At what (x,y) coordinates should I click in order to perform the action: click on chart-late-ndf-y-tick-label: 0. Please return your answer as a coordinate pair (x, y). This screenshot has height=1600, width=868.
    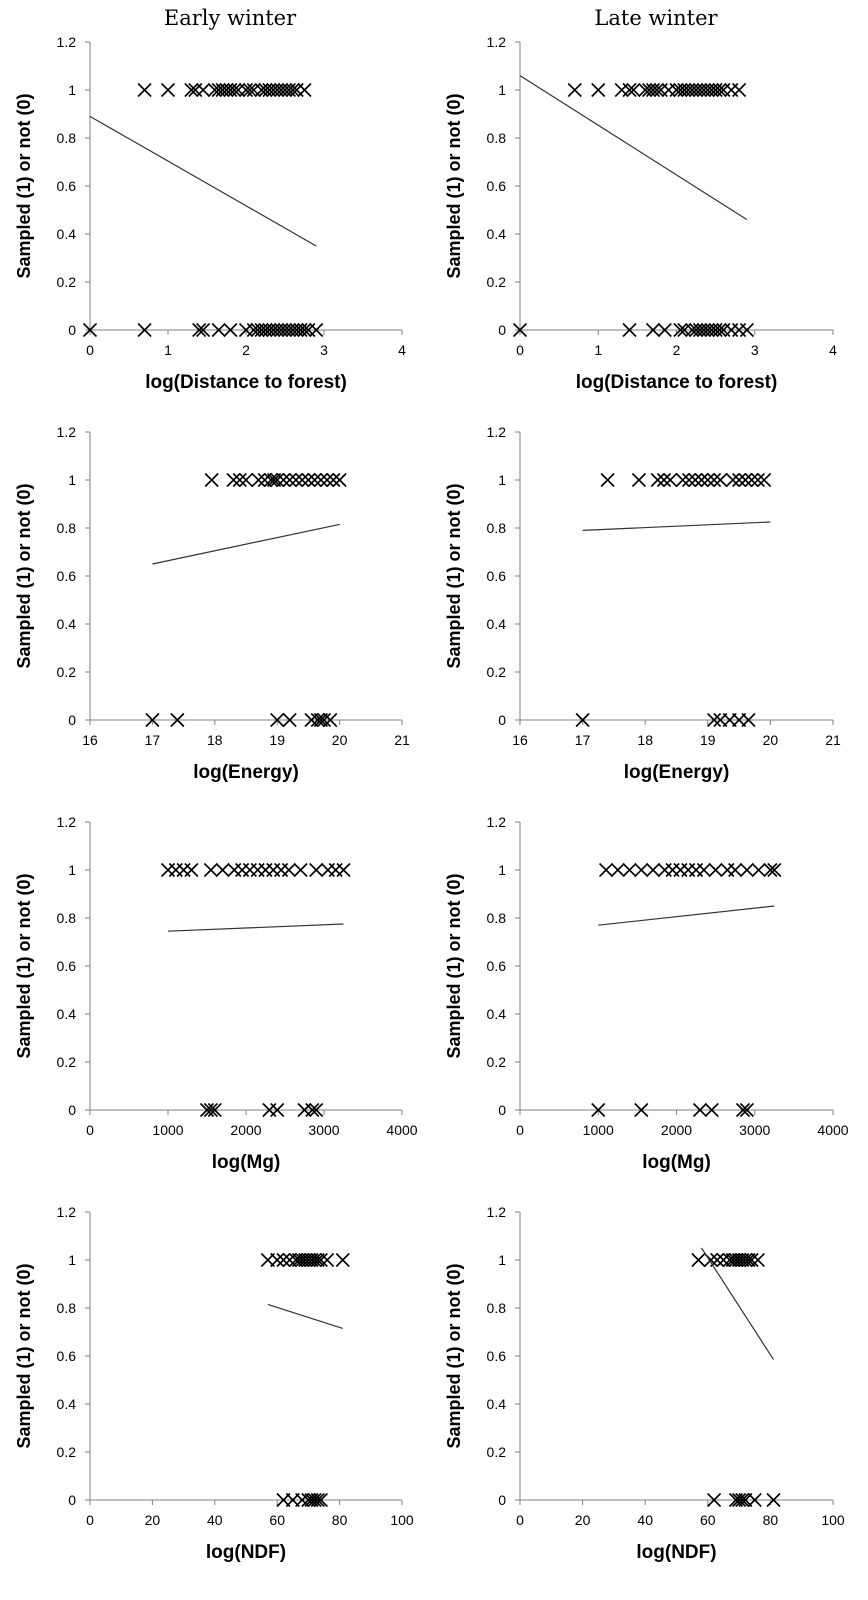
    Looking at the image, I should click on (502, 1500).